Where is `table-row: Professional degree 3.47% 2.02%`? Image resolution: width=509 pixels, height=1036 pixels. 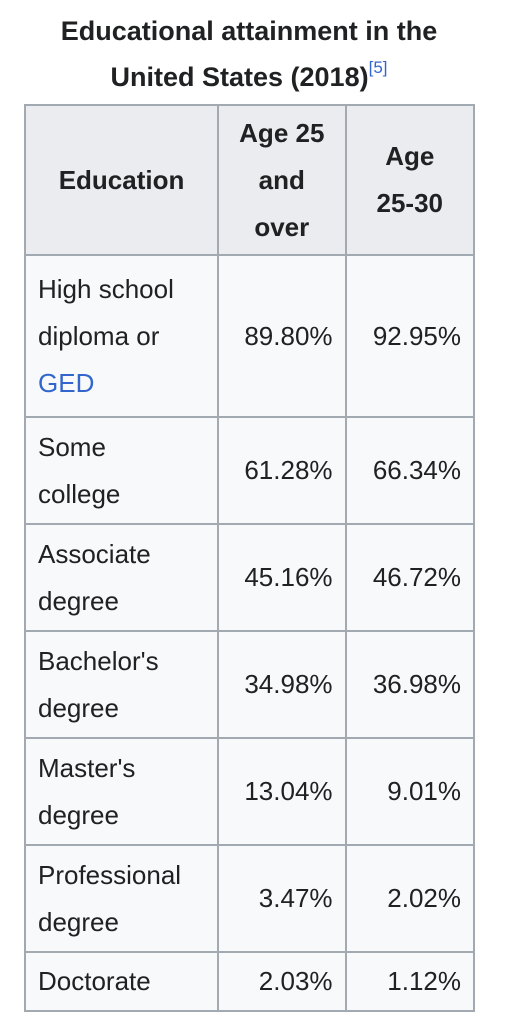
table-row: Professional degree 3.47% 2.02% is located at coordinates (249, 898).